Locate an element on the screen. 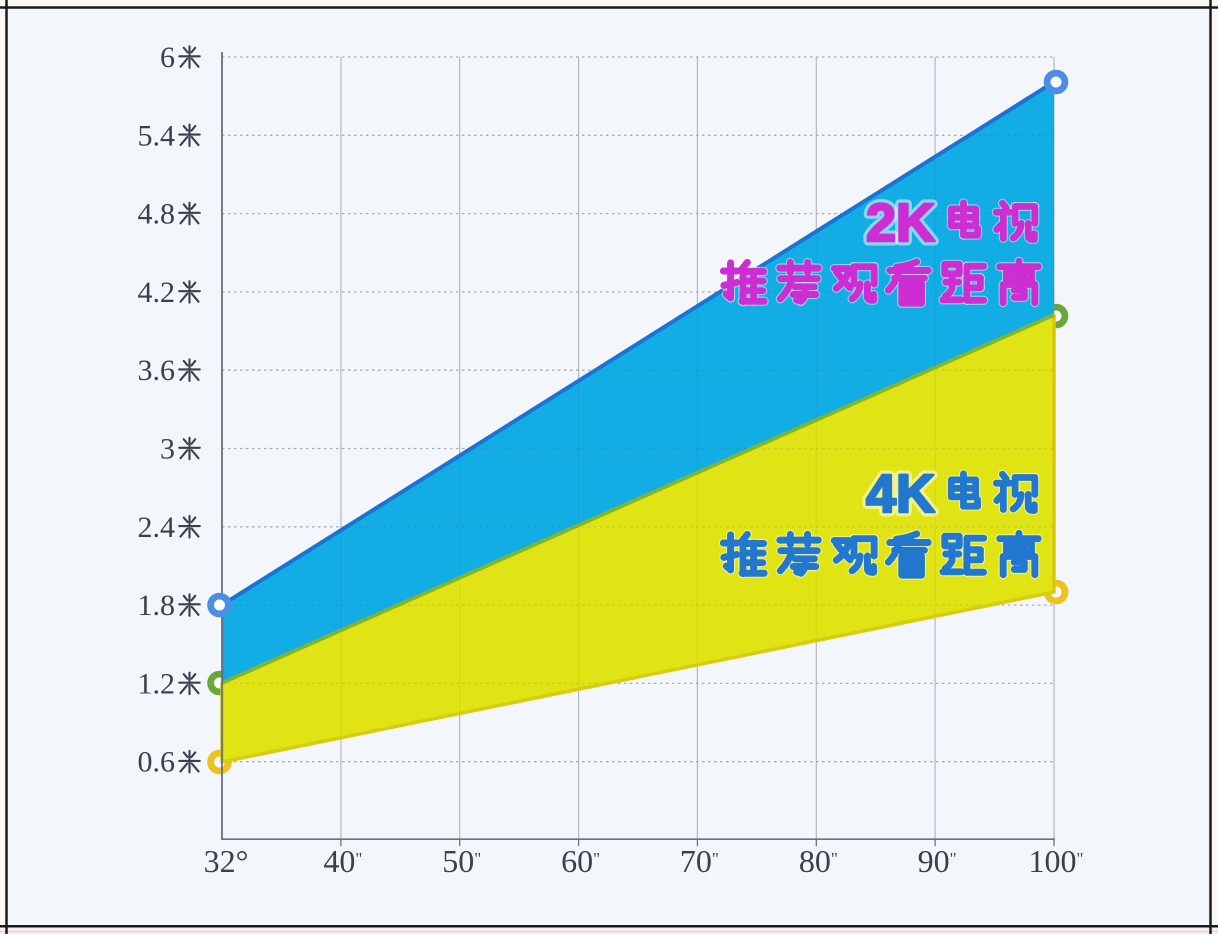 Image resolution: width=1218 pixels, height=934 pixels. svg-text: 1.8 is located at coordinates (157, 605).